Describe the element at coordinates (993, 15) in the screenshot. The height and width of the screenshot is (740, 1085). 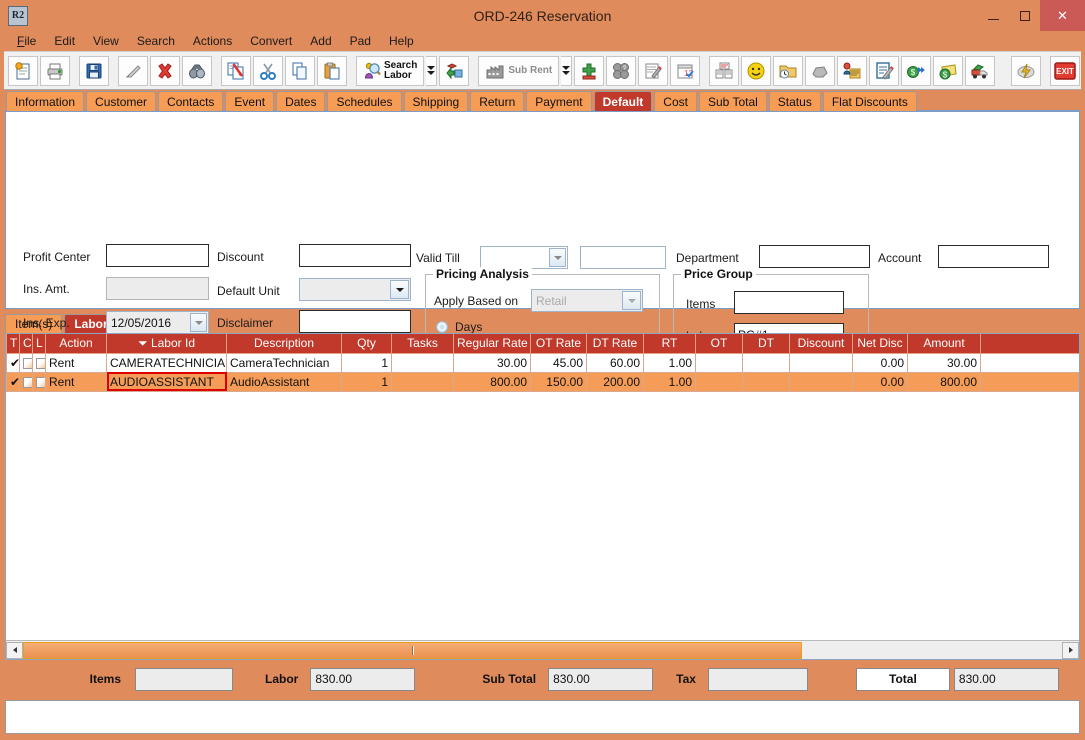
I see `minimize-button` at that location.